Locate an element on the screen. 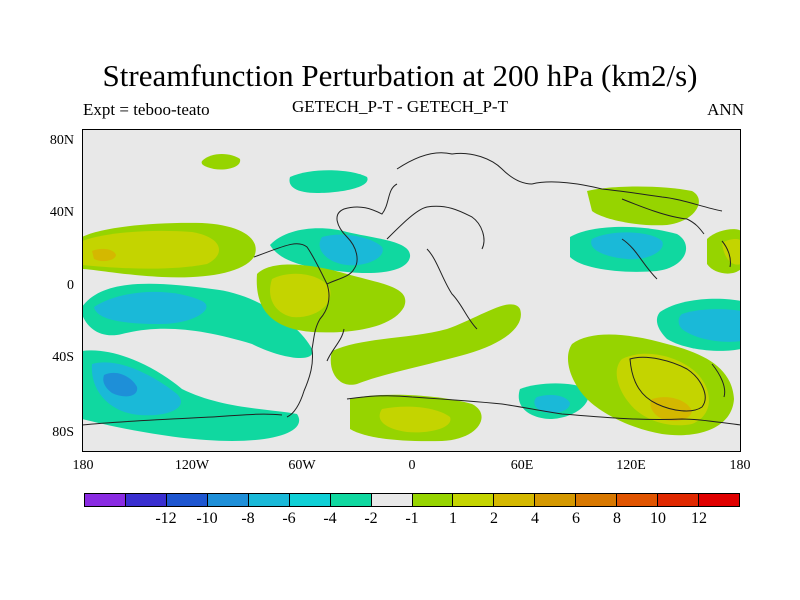  colorbar is located at coordinates (412, 500).